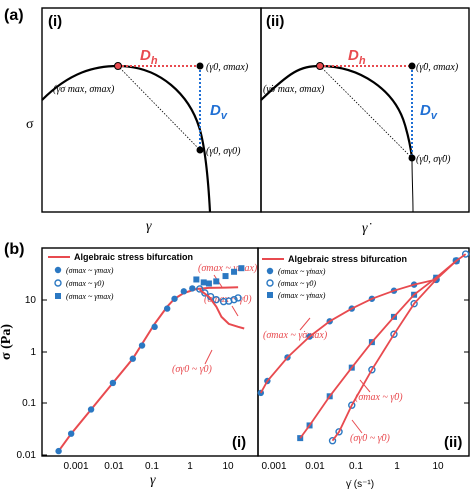 The width and height of the screenshot is (474, 498). What do you see at coordinates (239, 442) in the screenshot?
I see `panel-b-left-sublabel: (i)` at bounding box center [239, 442].